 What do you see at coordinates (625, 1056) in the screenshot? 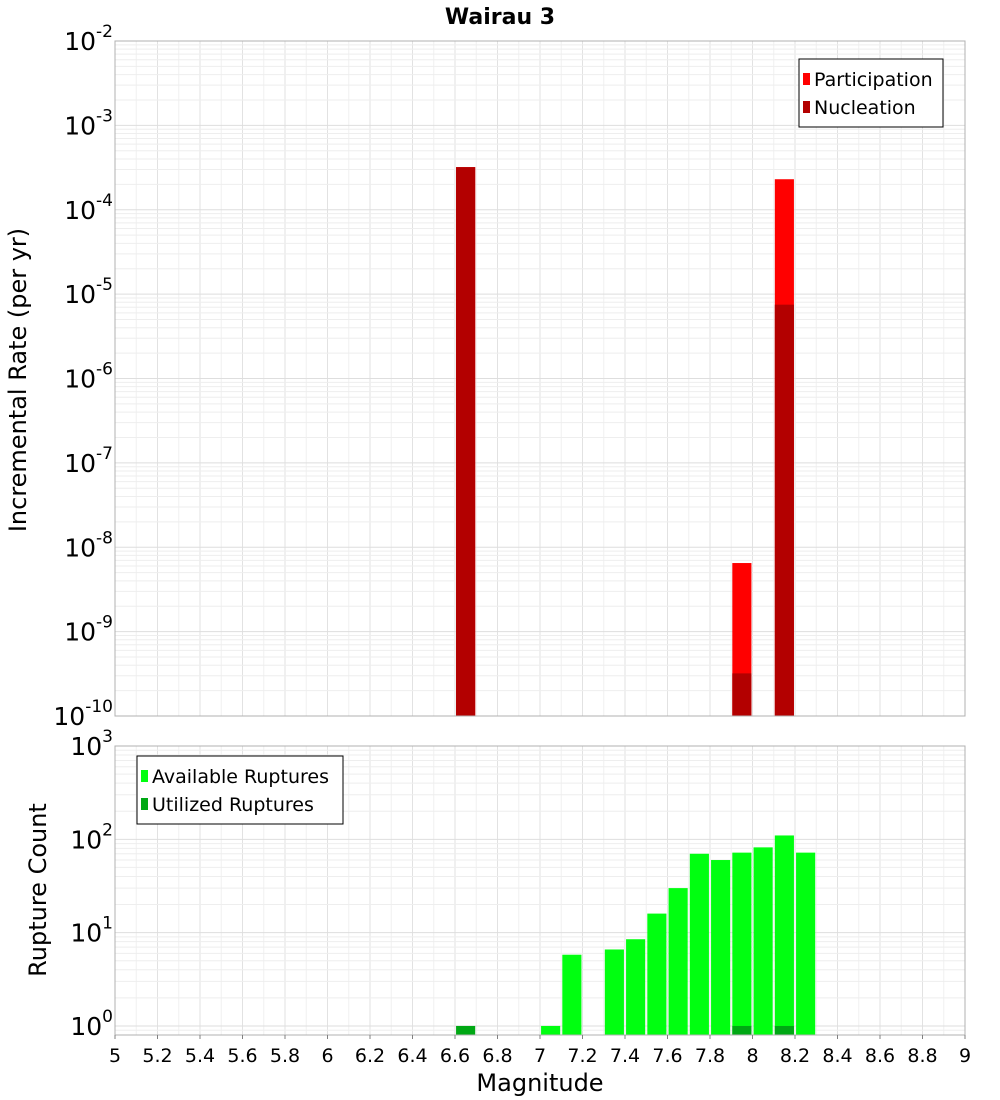
I see `x-tick-label: 7.4` at bounding box center [625, 1056].